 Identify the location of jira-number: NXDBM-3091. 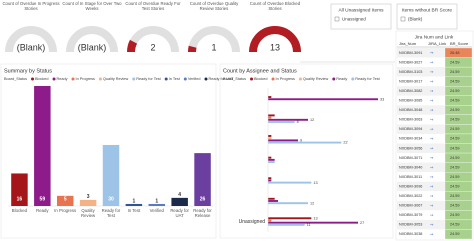
(410, 53).